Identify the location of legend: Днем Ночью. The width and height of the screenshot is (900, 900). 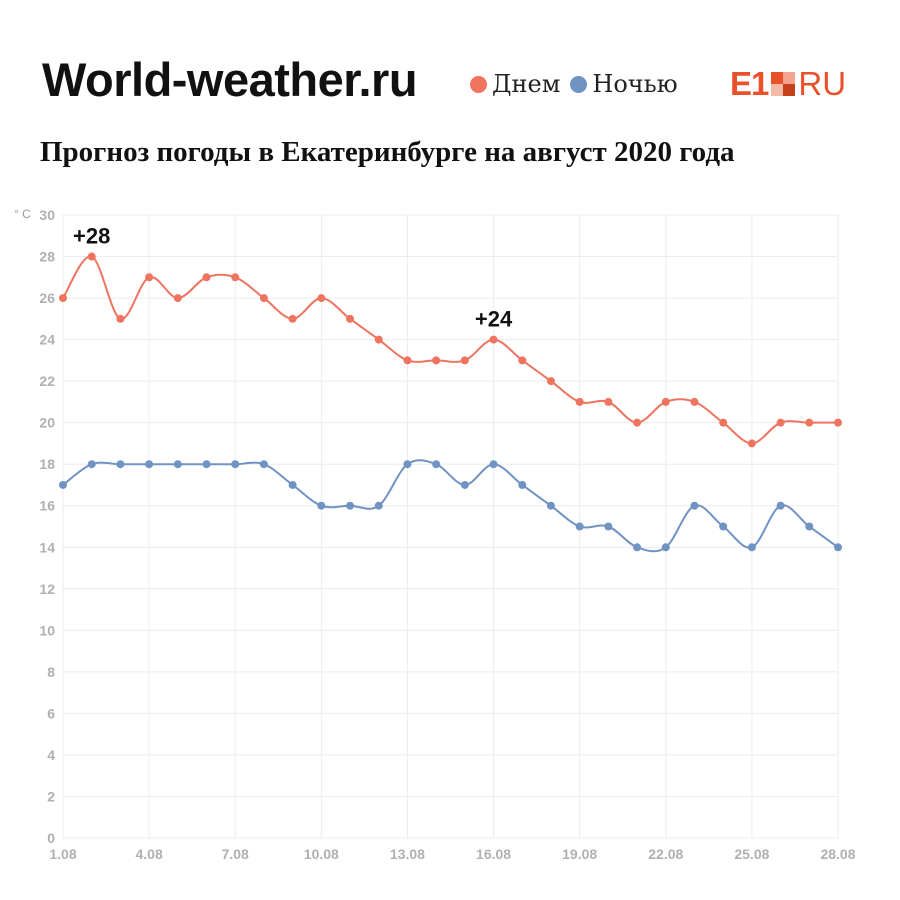
(579, 84).